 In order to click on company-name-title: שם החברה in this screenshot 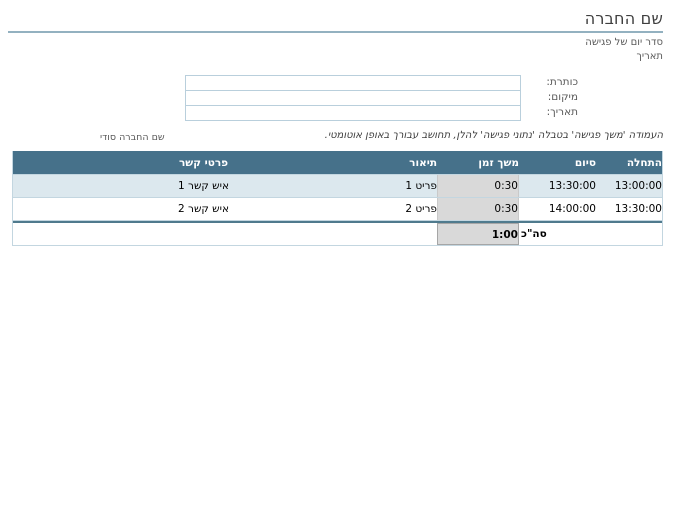, I will do `click(623, 18)`.